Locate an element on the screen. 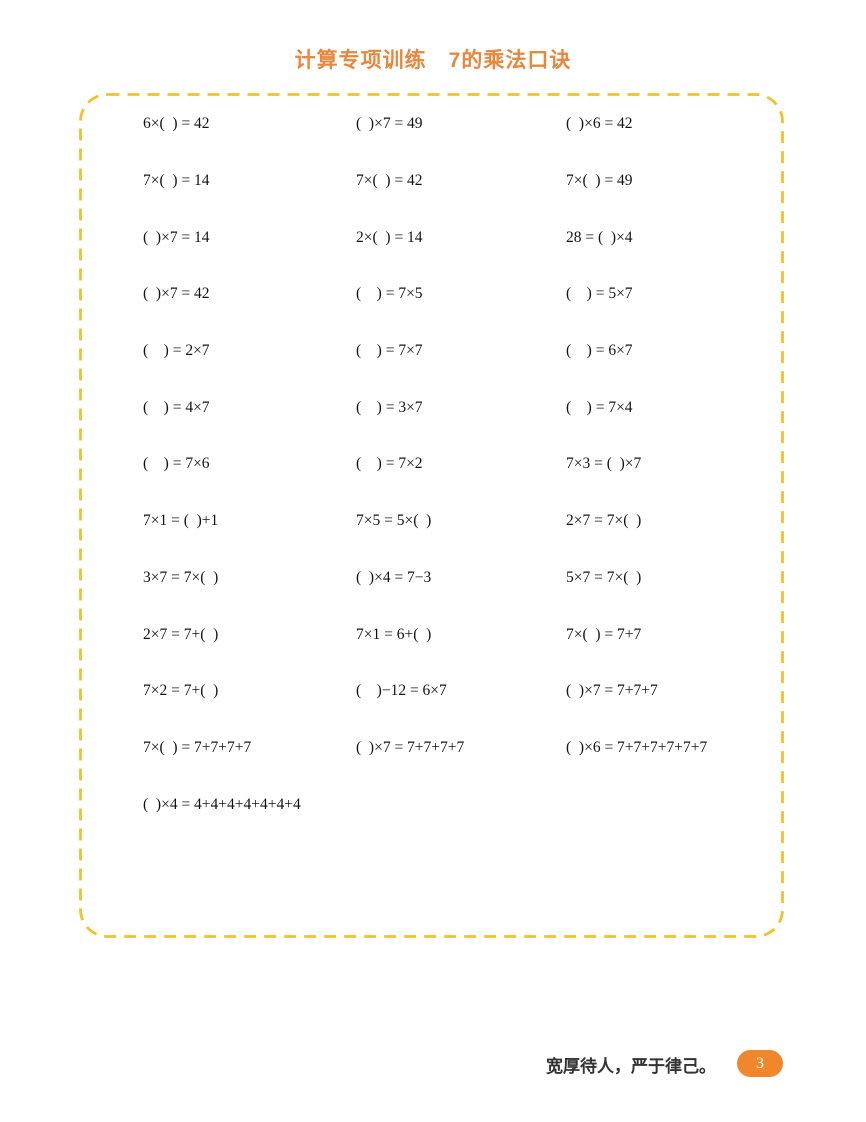 The image size is (866, 1122). equation: ( ) = 7×5 is located at coordinates (389, 294).